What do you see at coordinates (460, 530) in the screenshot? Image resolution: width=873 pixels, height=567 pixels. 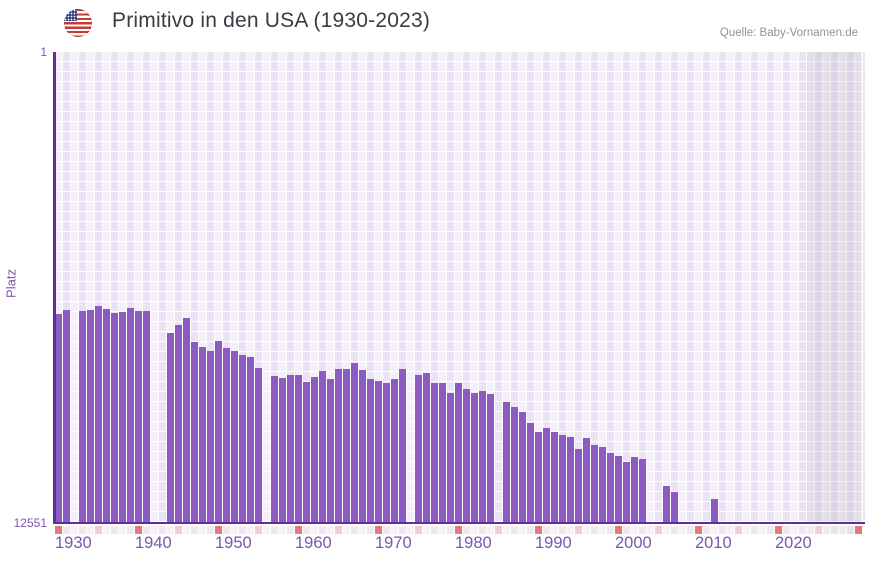 I see `x-axis-ruler` at bounding box center [460, 530].